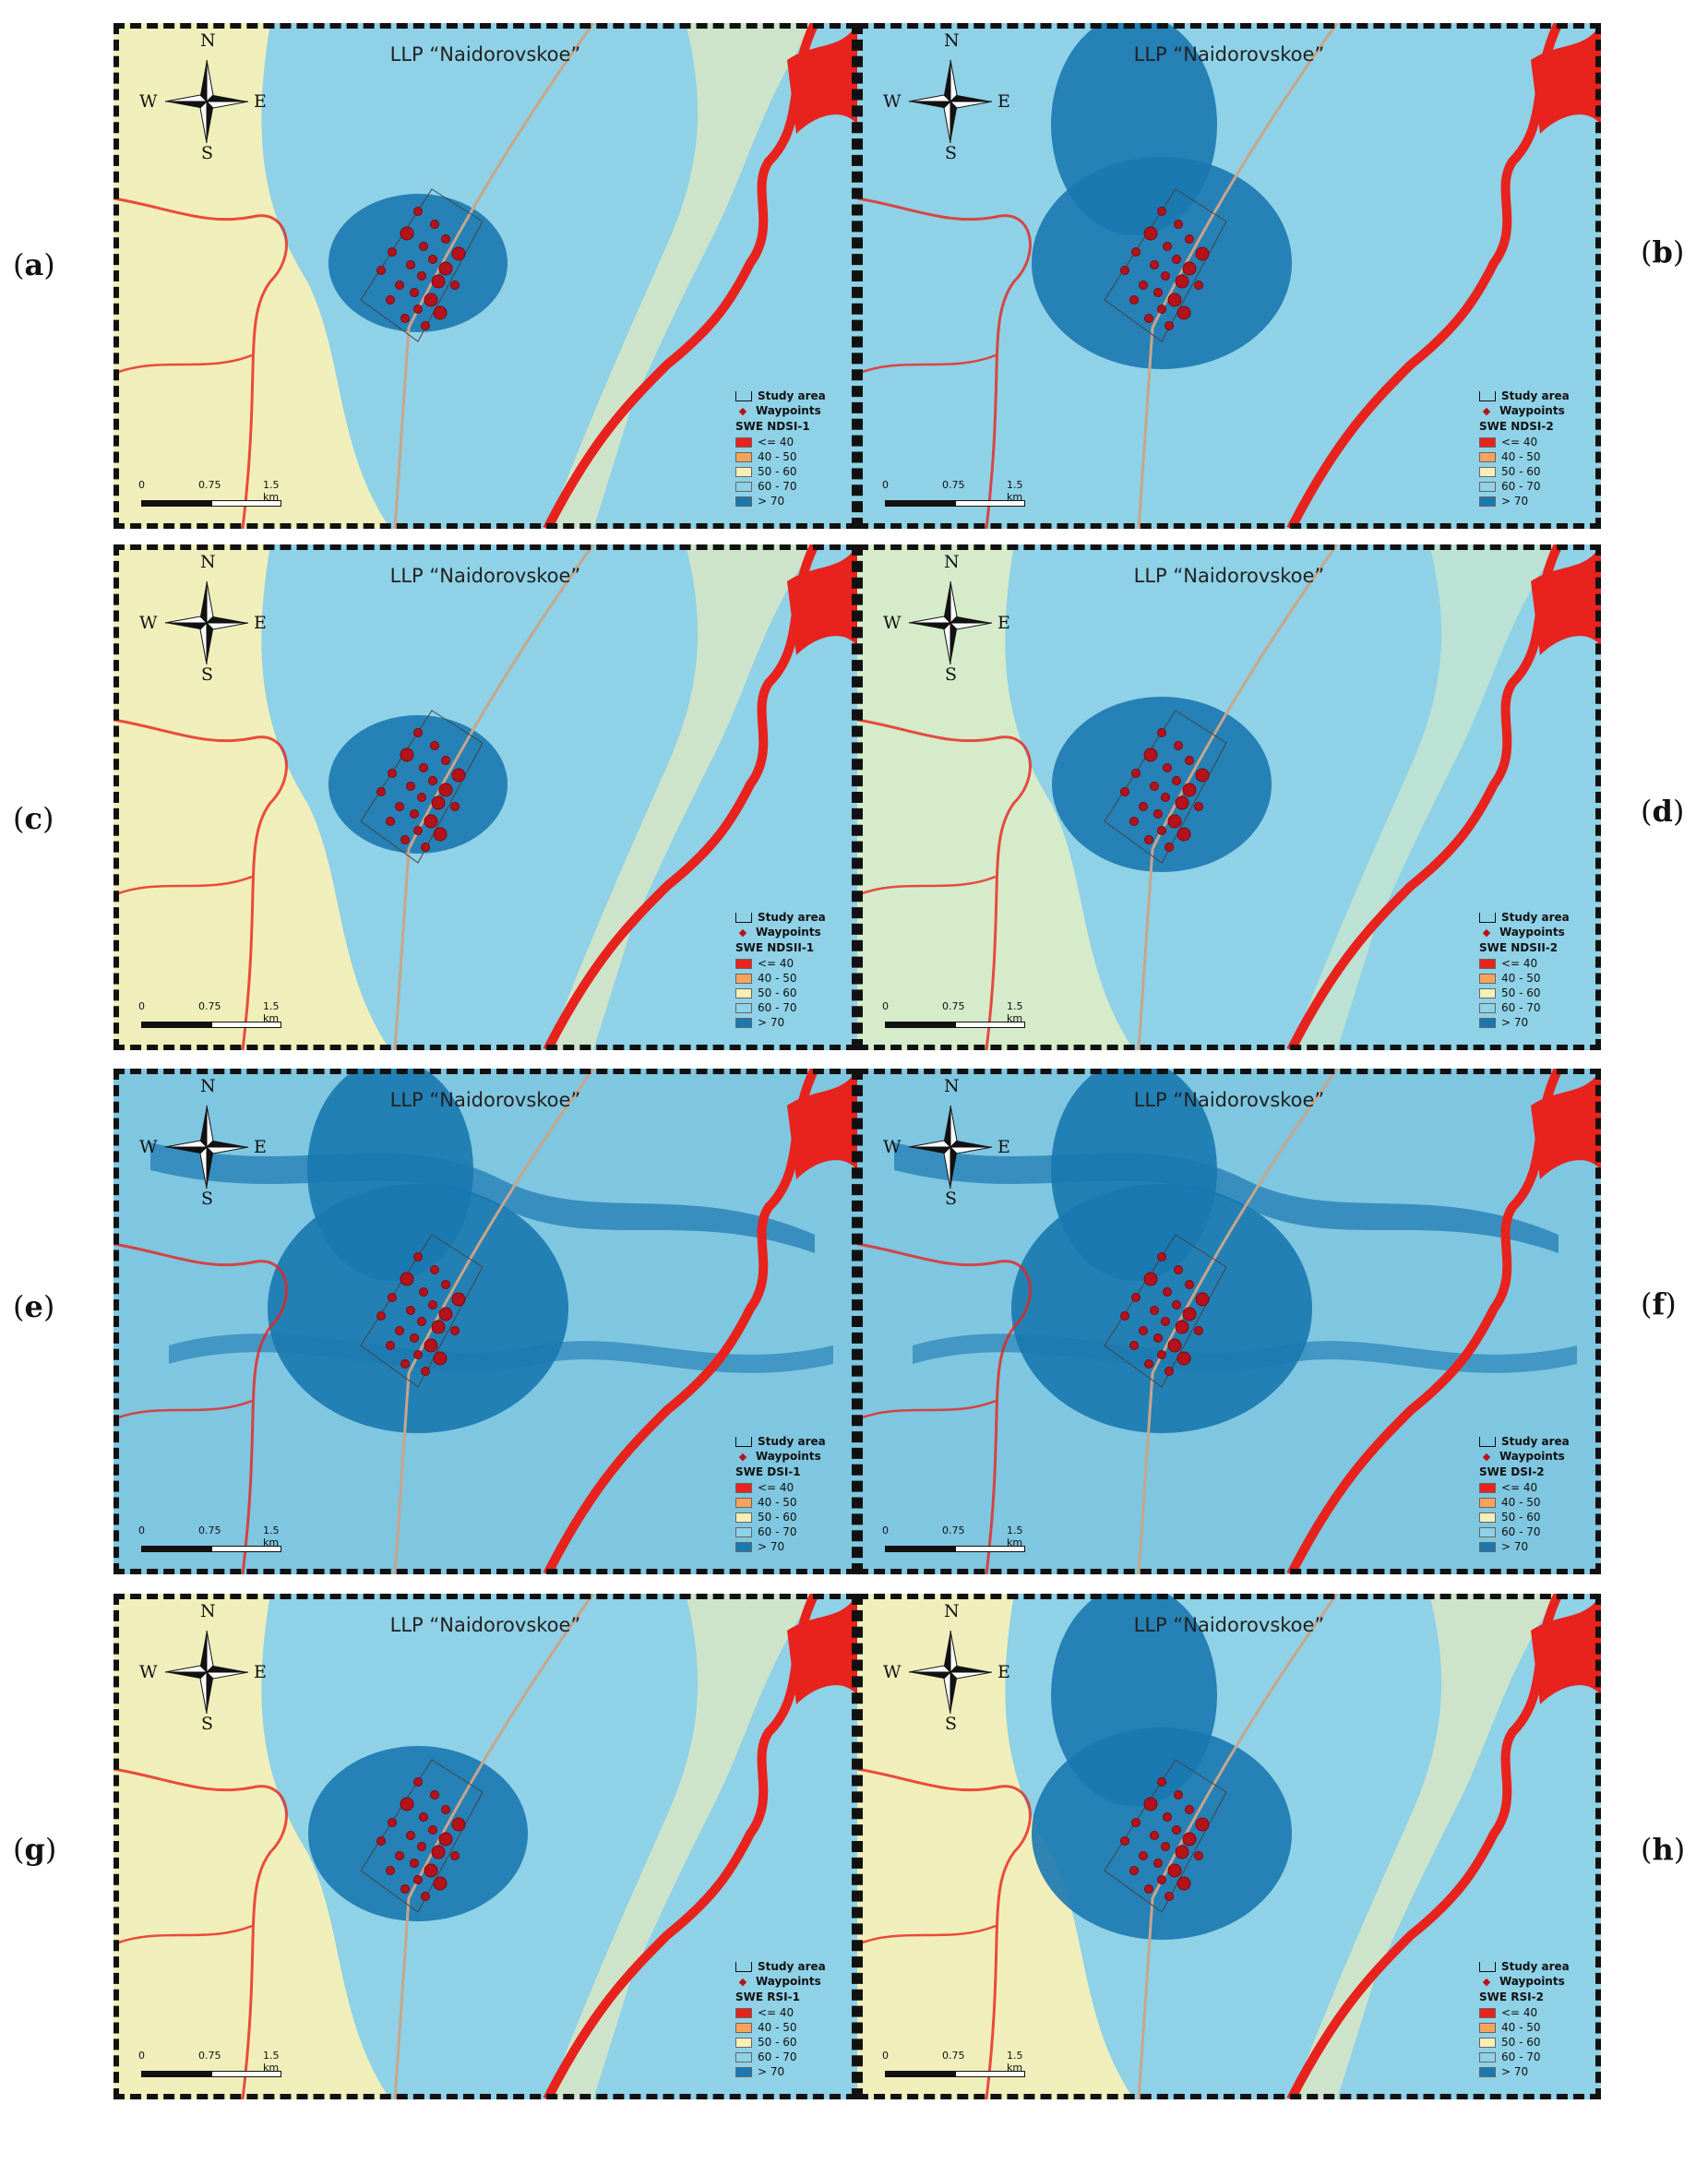 This screenshot has height=2164, width=1708. Describe the element at coordinates (35, 1849) in the screenshot. I see `panel-label-g: (g)` at that location.